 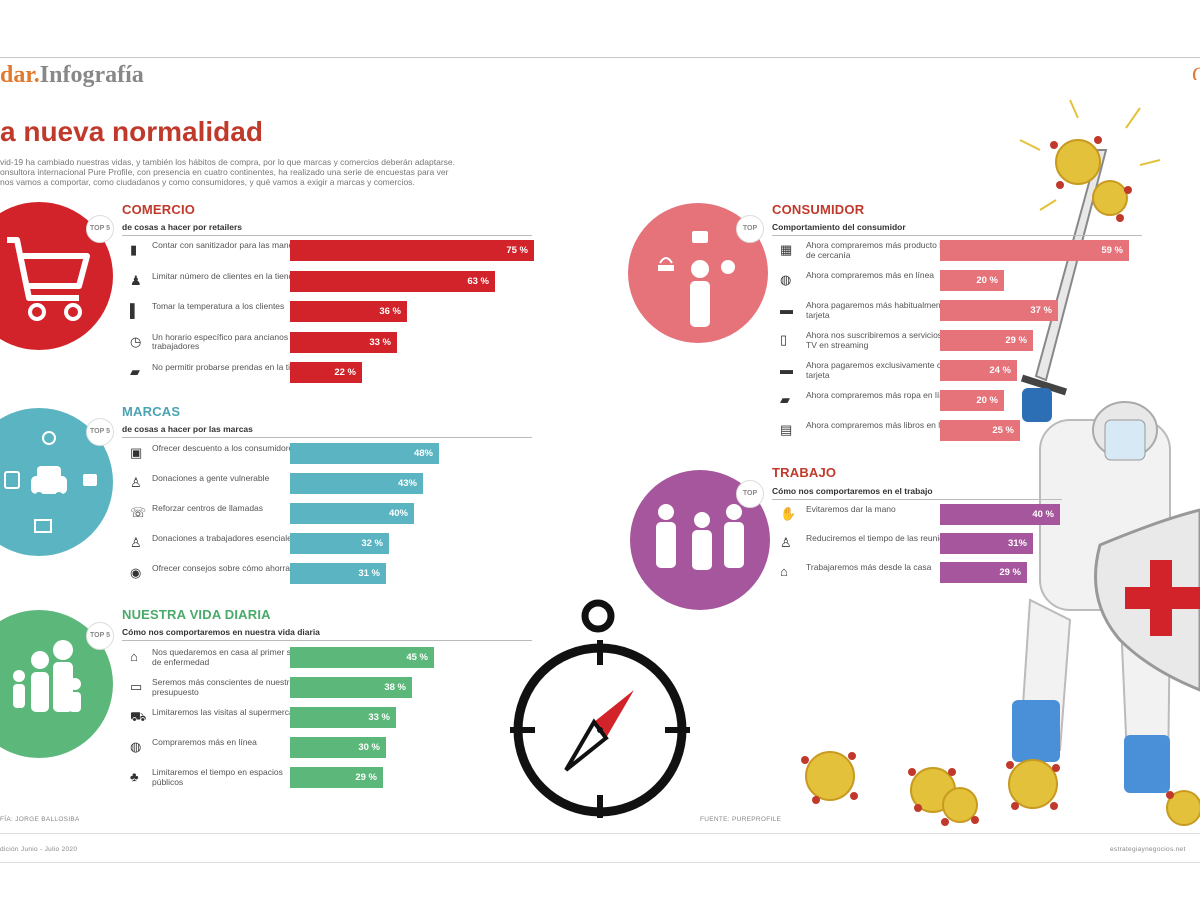 I want to click on bar-category-label: Donaciones a gente vulnerable, so click(x=211, y=478).